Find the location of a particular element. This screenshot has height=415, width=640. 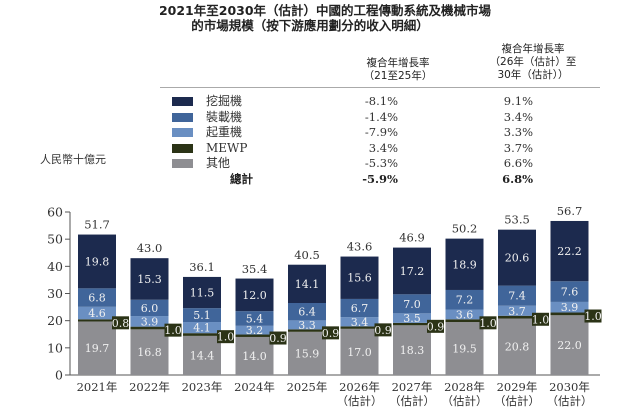

cagr-header-2026-2030: 複合年增長率 （26年（估計）至 30年（估計）） is located at coordinates (533, 62).